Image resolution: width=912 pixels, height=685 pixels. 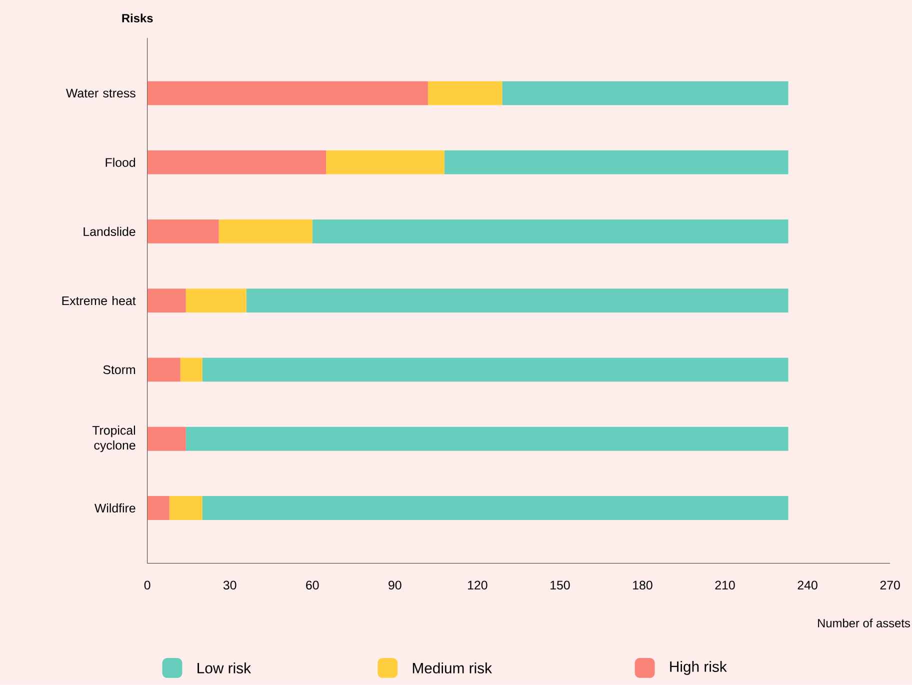 What do you see at coordinates (395, 585) in the screenshot?
I see `x-tick-label: 90` at bounding box center [395, 585].